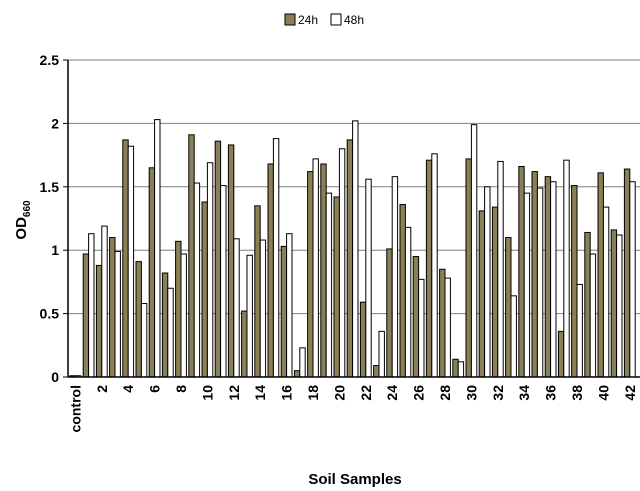 The width and height of the screenshot is (640, 491). I want to click on x-tick-label: 4, so click(128, 389).